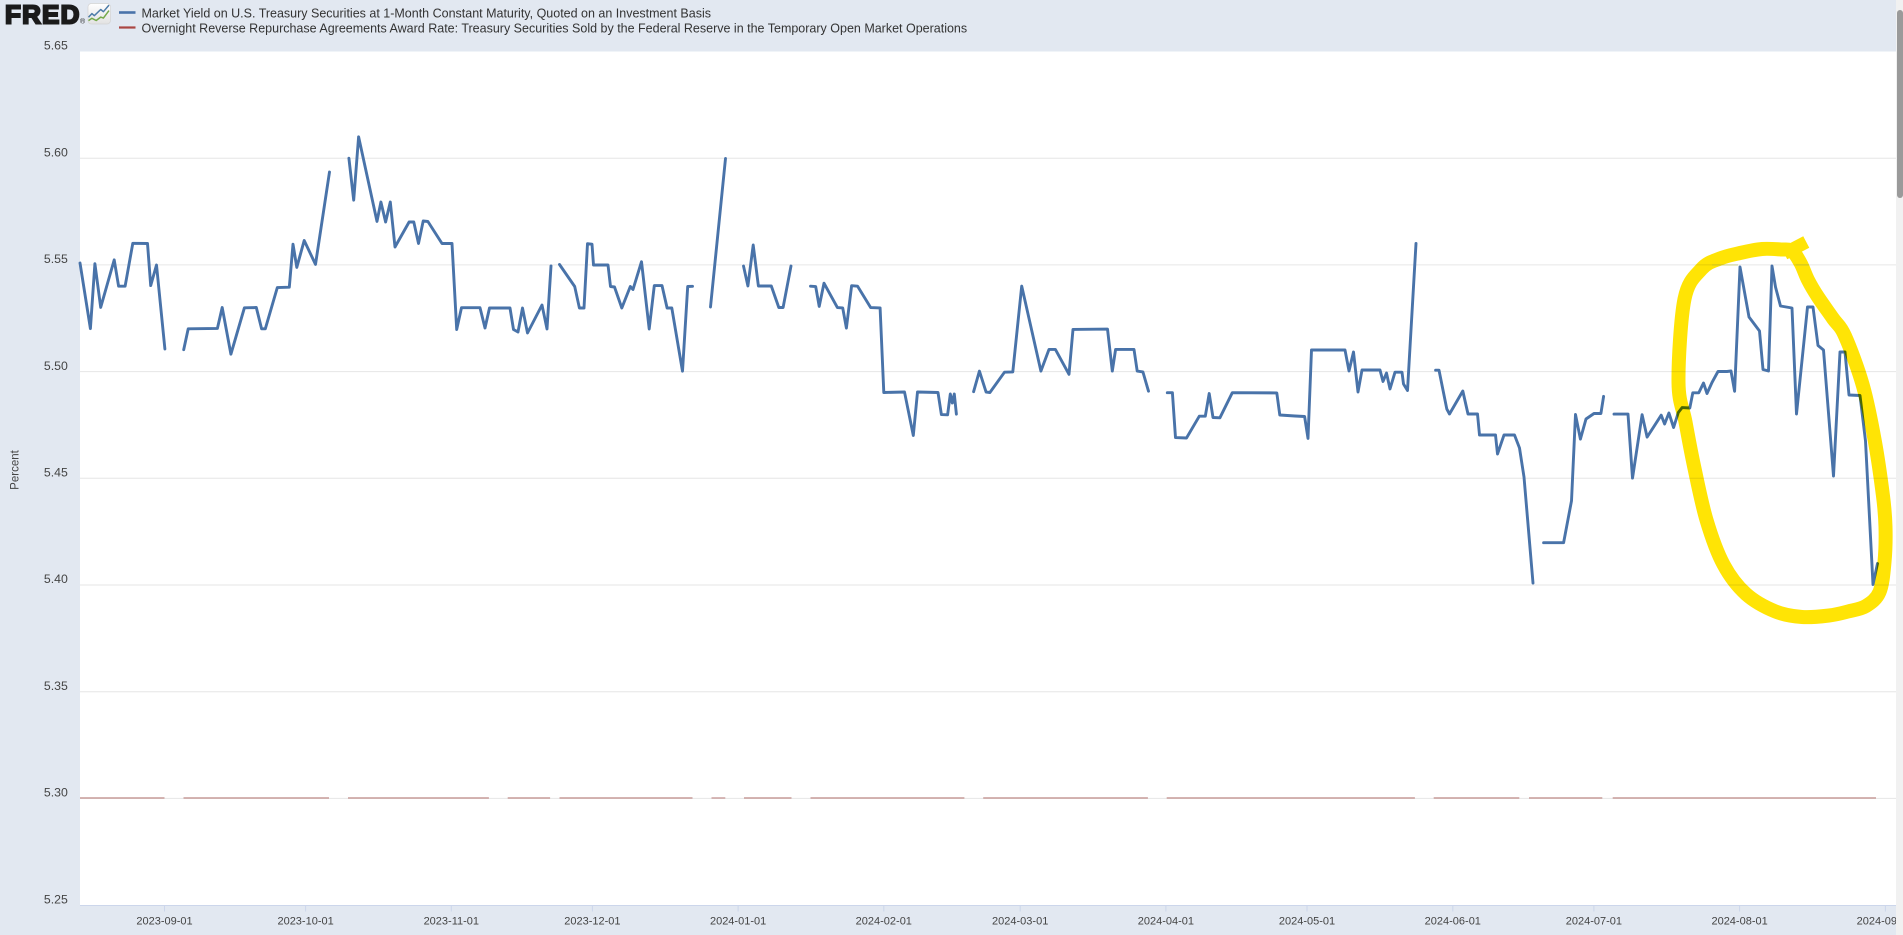  What do you see at coordinates (1166, 922) in the screenshot?
I see `svg-text: 2024-04-01` at bounding box center [1166, 922].